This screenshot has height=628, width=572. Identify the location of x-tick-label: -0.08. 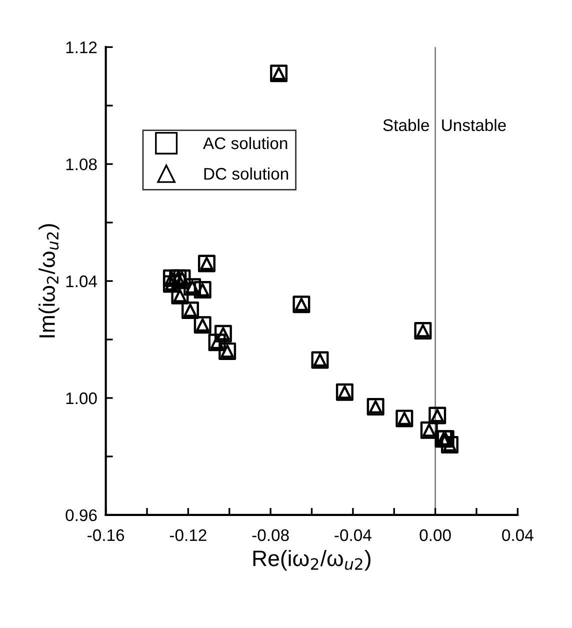
(270, 535).